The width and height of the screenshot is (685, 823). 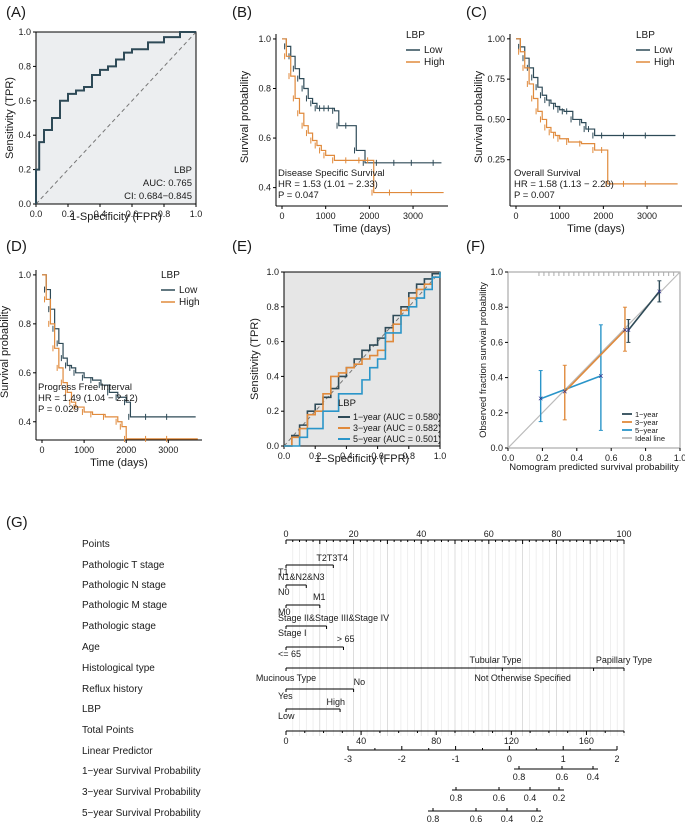 What do you see at coordinates (10, 118) in the screenshot?
I see `chart-a-y-label: Sensitivity (TPR)` at bounding box center [10, 118].